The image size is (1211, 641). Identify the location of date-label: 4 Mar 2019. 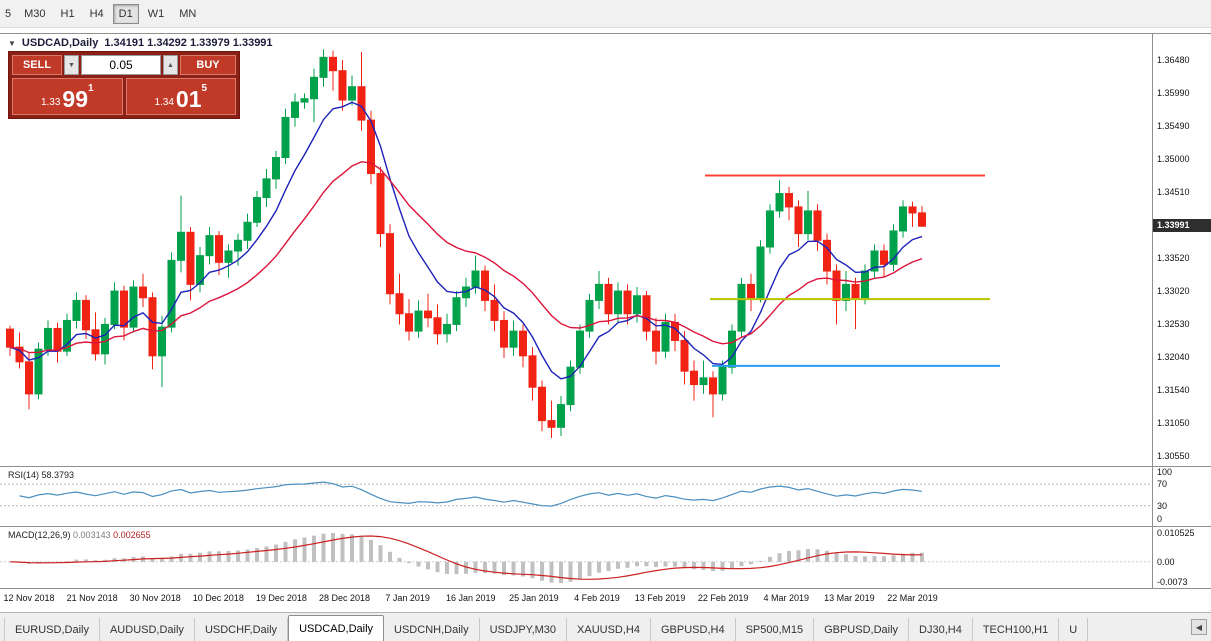
(786, 598).